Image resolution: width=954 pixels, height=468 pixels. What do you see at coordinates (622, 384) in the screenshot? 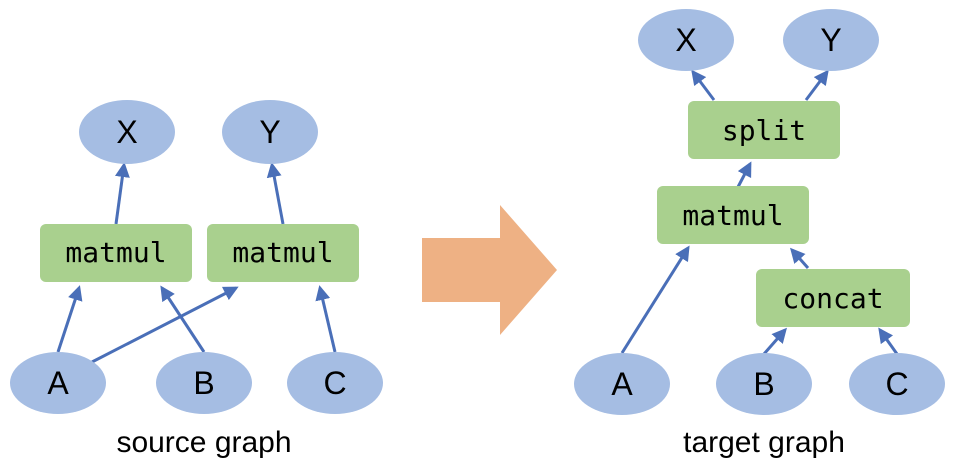
I see `target-input-a-label: A` at bounding box center [622, 384].